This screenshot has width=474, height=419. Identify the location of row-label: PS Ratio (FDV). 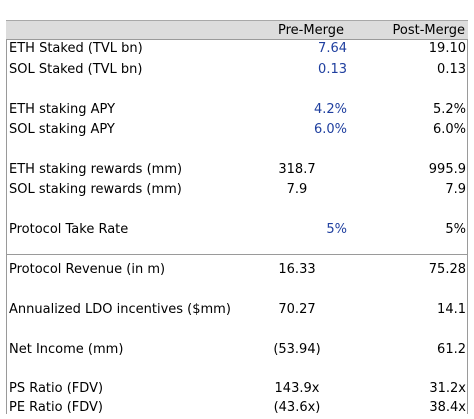
(56, 388).